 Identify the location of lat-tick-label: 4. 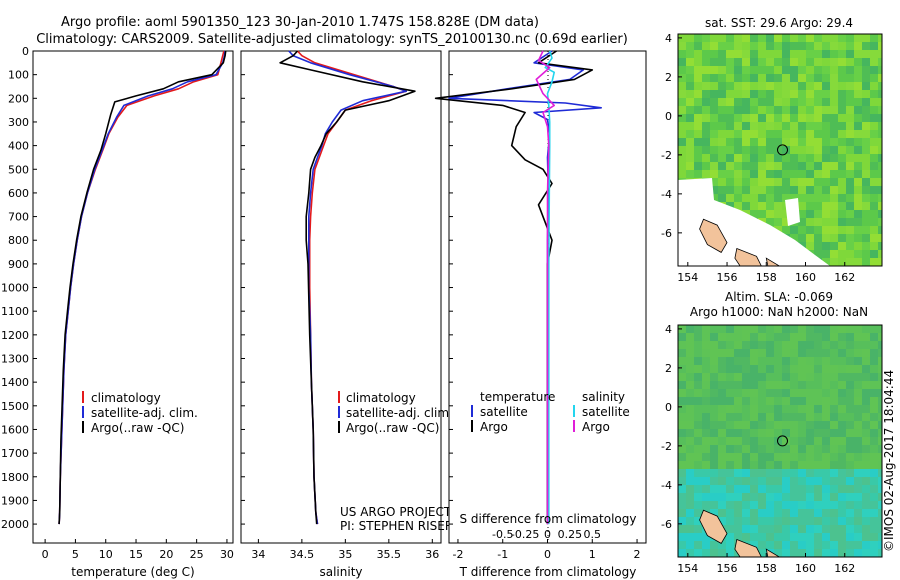
(668, 38).